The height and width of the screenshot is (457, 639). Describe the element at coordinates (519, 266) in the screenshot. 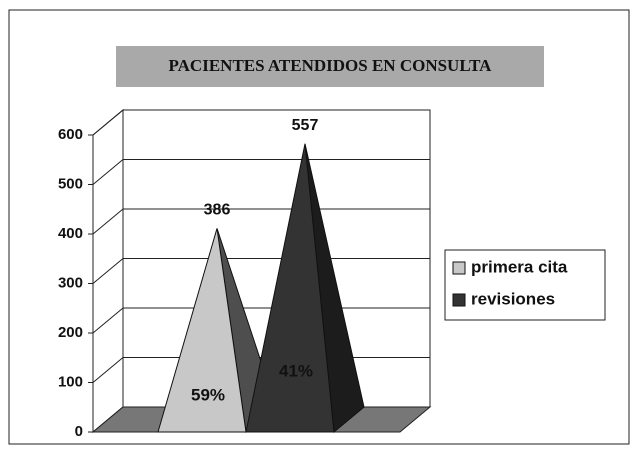

I see `legend-label: primera cita` at that location.